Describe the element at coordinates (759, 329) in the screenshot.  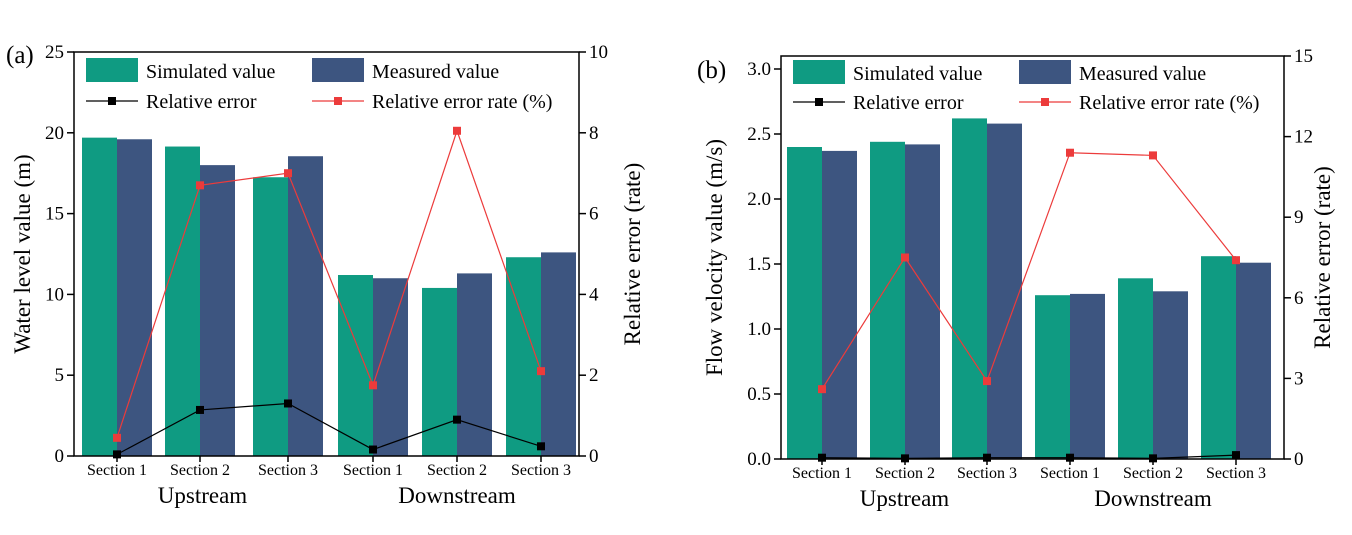
I see `y-tick-label: 1.0` at that location.